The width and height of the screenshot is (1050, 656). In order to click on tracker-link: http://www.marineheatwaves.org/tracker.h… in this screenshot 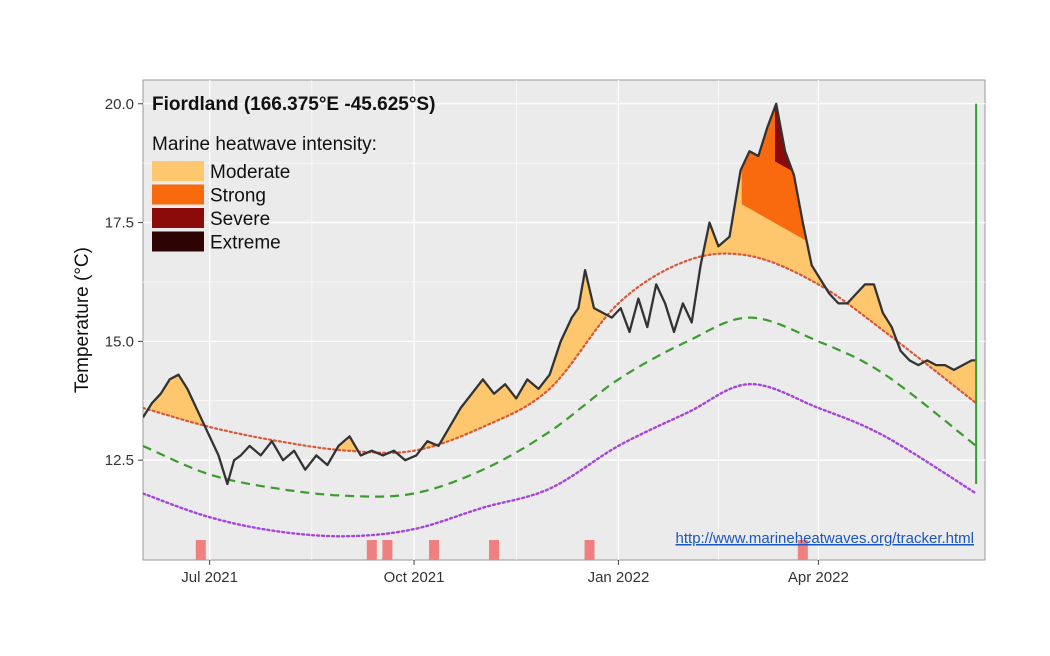, I will do `click(825, 538)`.